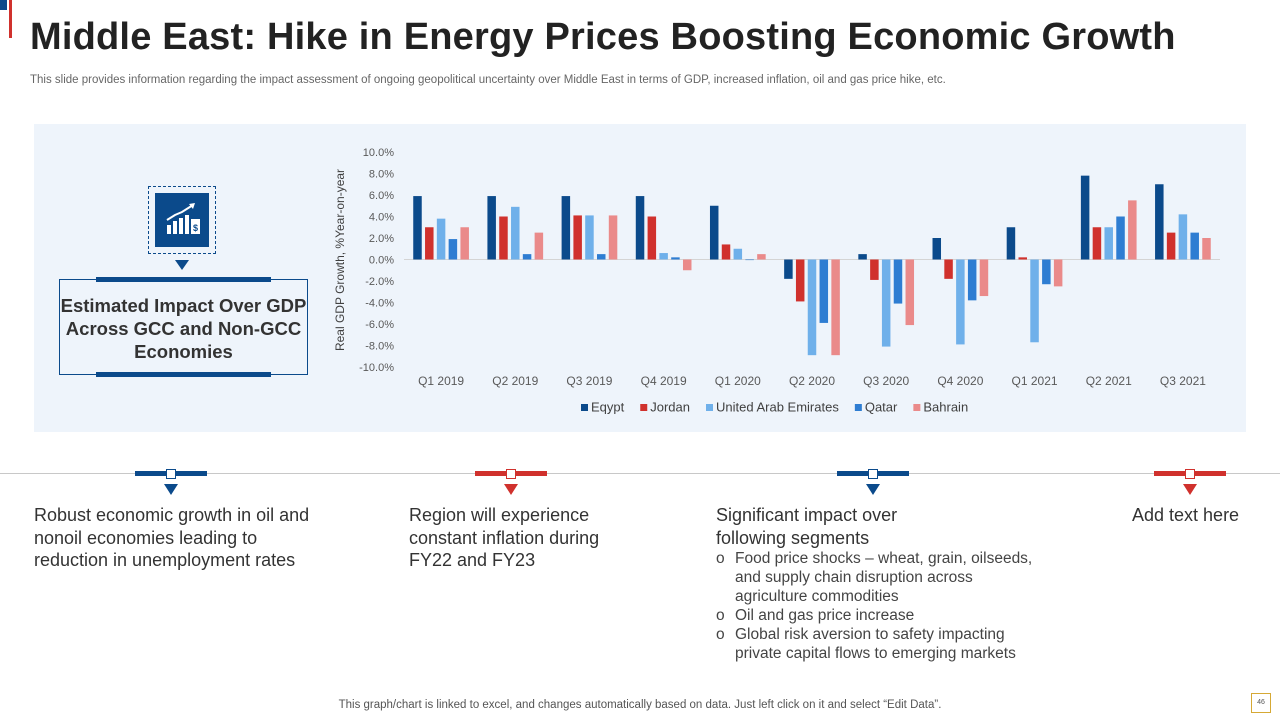  Describe the element at coordinates (1109, 381) in the screenshot. I see `x-tick-label: Q2 2021` at that location.